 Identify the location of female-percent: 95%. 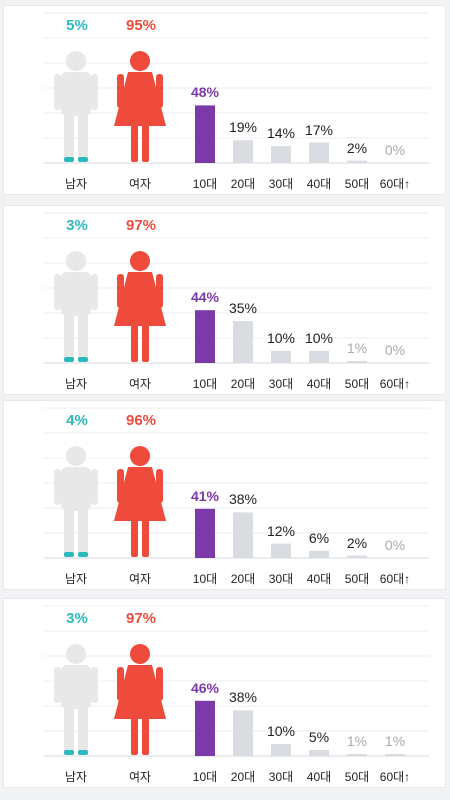
(141, 25).